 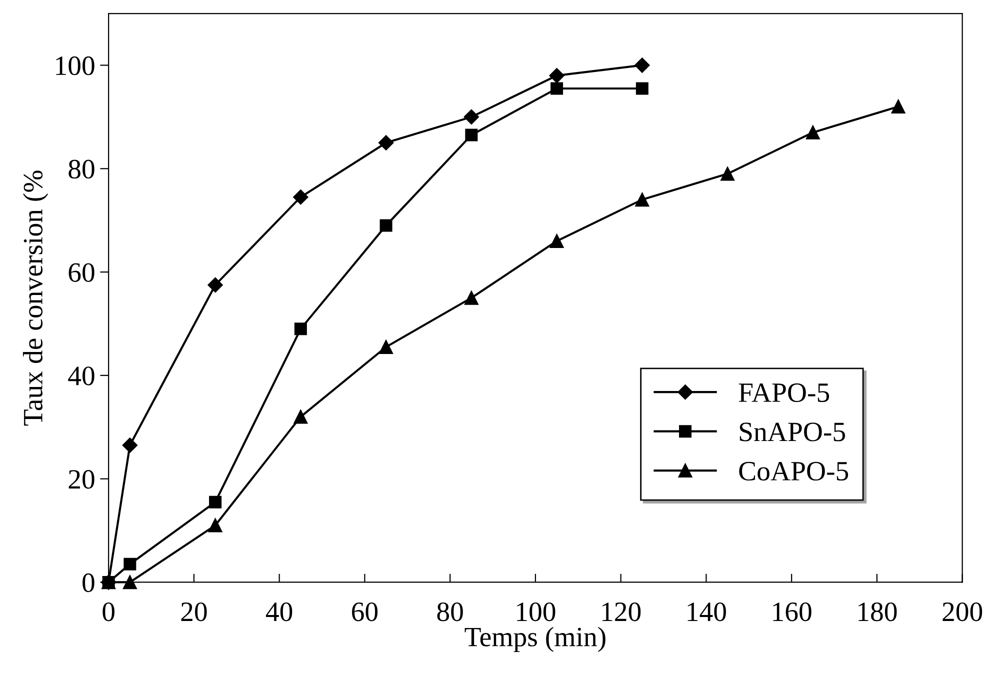 I want to click on y-tick-label: 40, so click(x=81, y=376).